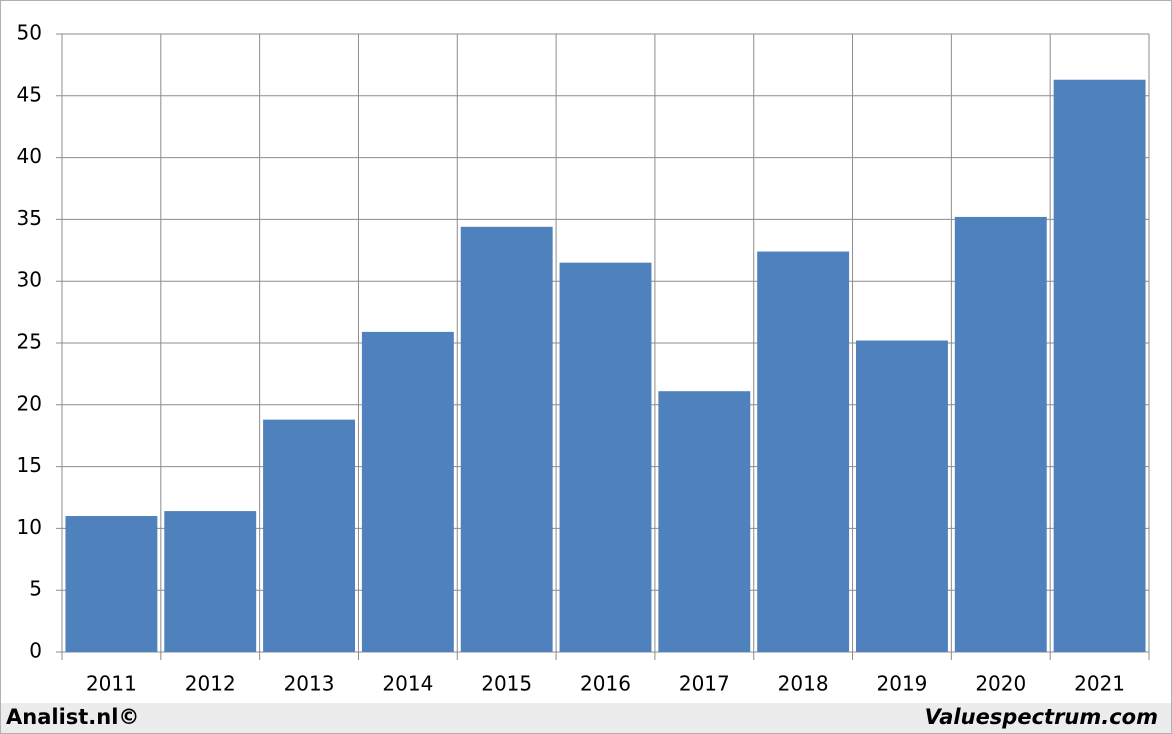 The image size is (1172, 734). Describe the element at coordinates (29, 465) in the screenshot. I see `y-tick-label: 15` at that location.